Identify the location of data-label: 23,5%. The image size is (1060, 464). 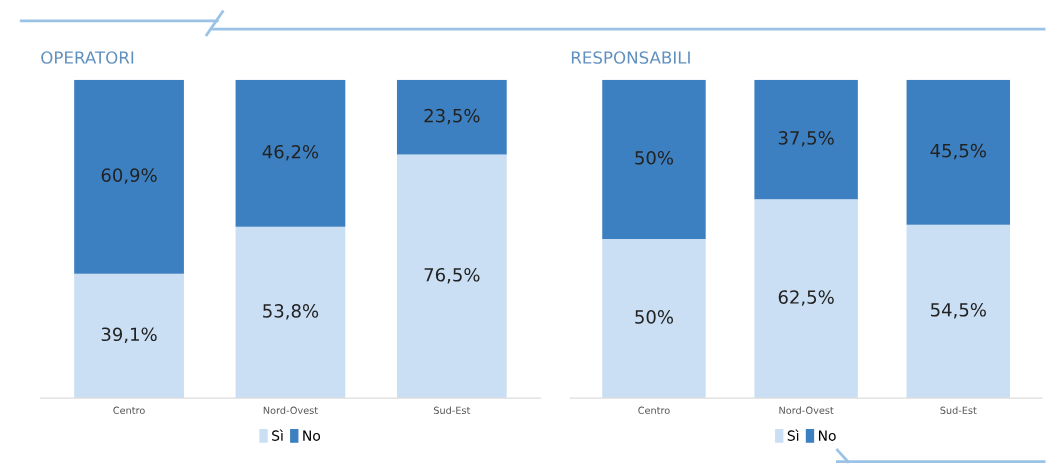
(452, 116).